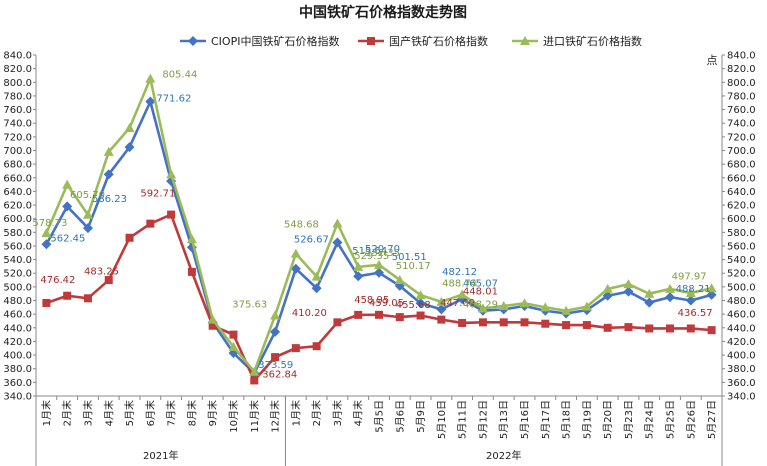 This screenshot has width=767, height=466. What do you see at coordinates (741, 69) in the screenshot?
I see `y-tick-label-right: 820.0` at bounding box center [741, 69].